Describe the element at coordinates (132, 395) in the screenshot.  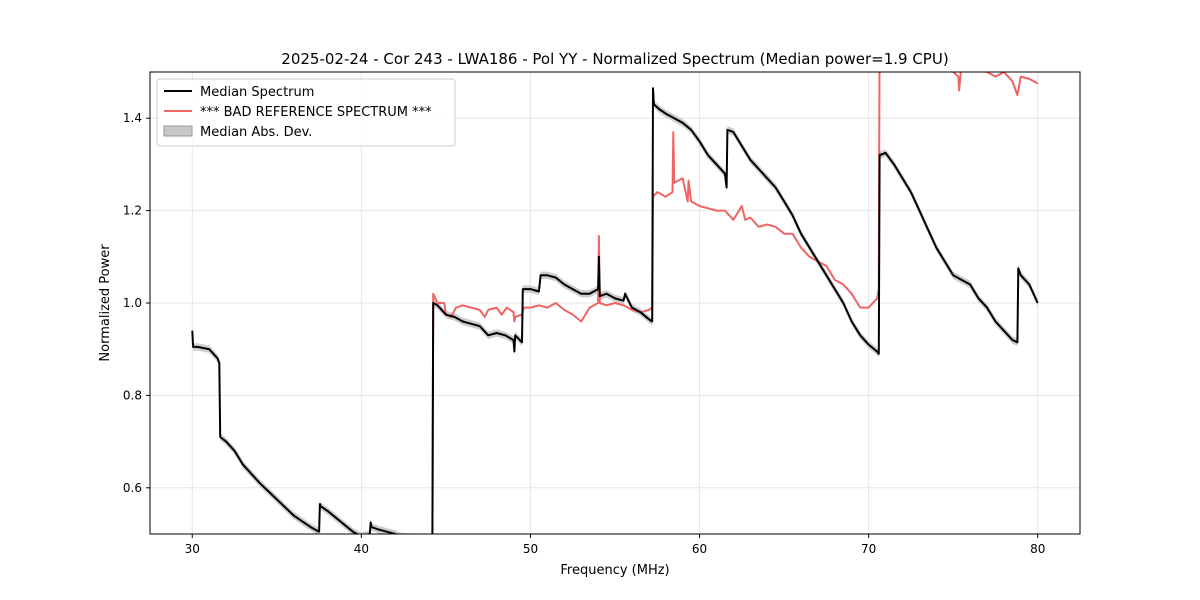
I see `y-tick-label: 0.8` at that location.